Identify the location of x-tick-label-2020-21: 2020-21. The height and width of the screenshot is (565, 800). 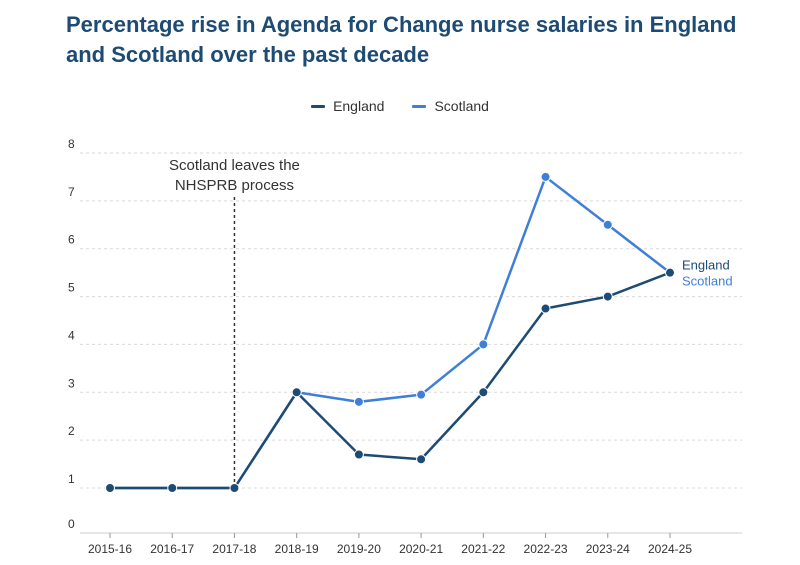
(421, 549).